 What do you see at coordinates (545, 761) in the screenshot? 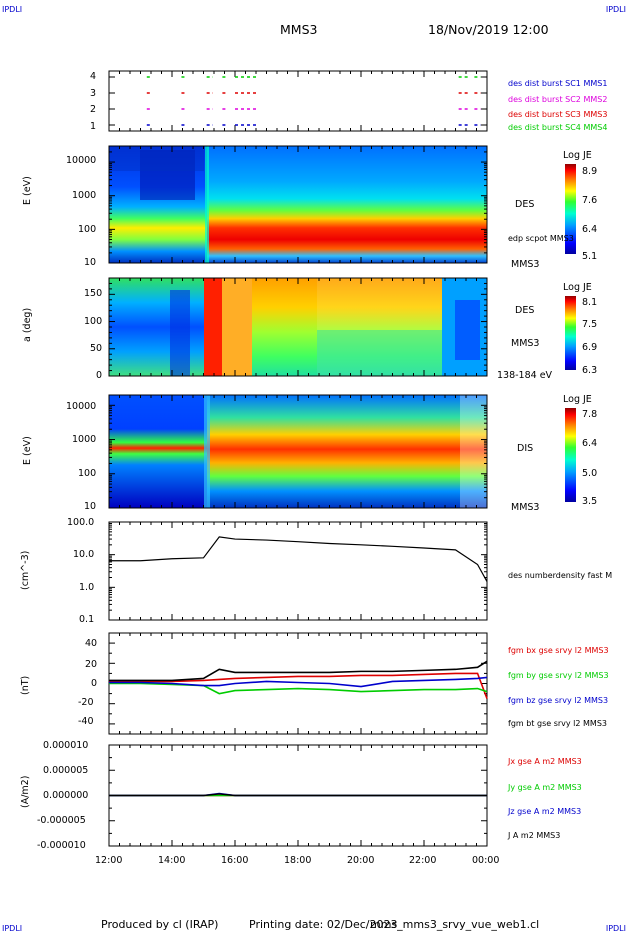
I see `current-legend-jx: Jx gse A m2 MMS3` at bounding box center [545, 761].